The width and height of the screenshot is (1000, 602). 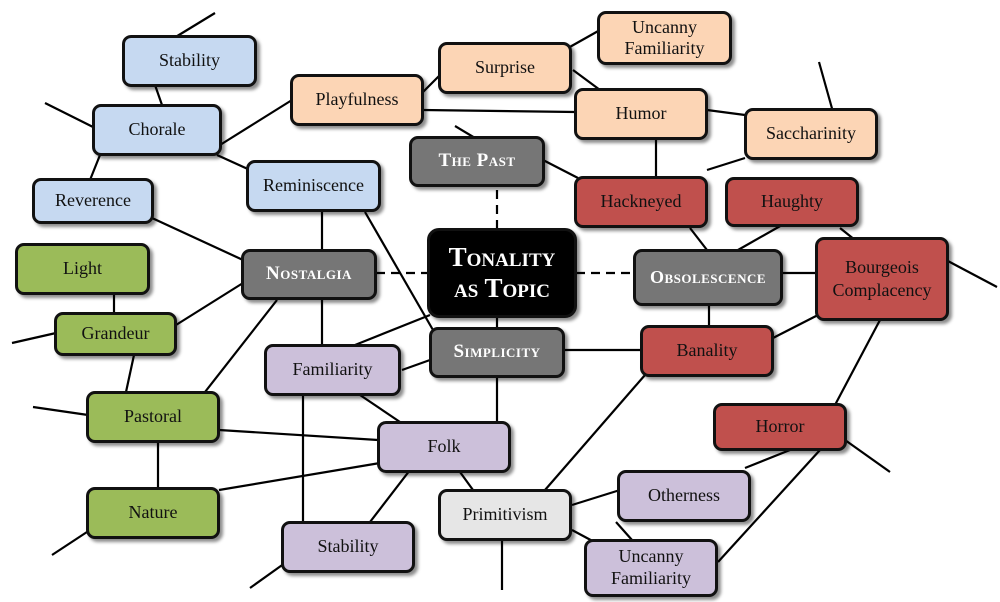 I want to click on hub-nostalgia: Nostalgia, so click(x=309, y=274).